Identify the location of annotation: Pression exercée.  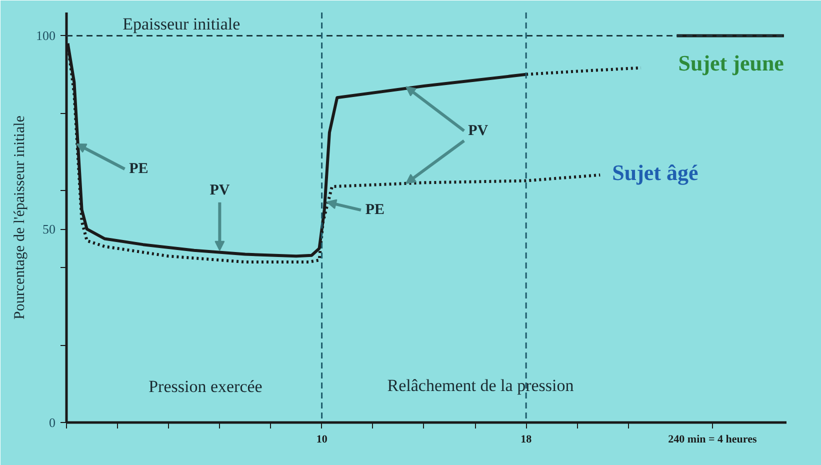
(205, 386).